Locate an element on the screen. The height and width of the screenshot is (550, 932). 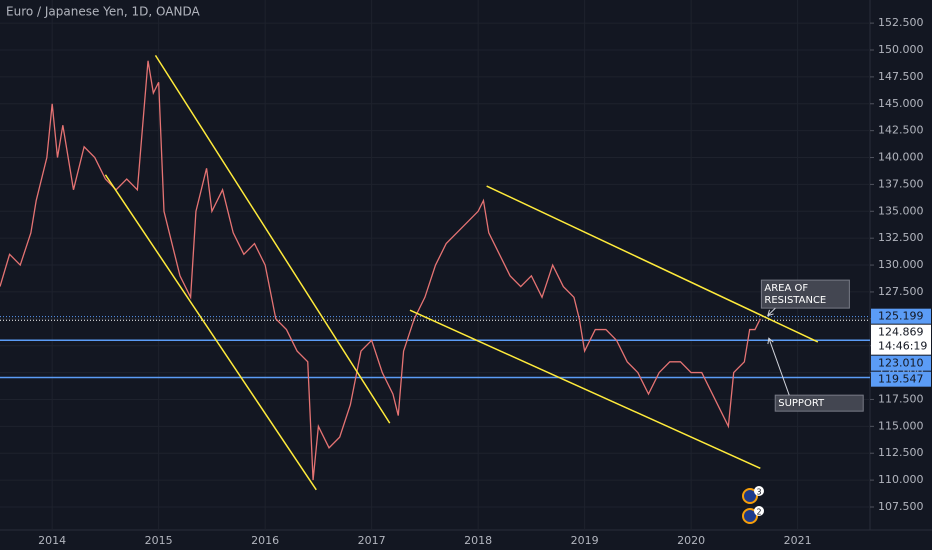
annotation-text: SUPPORT is located at coordinates (801, 403).